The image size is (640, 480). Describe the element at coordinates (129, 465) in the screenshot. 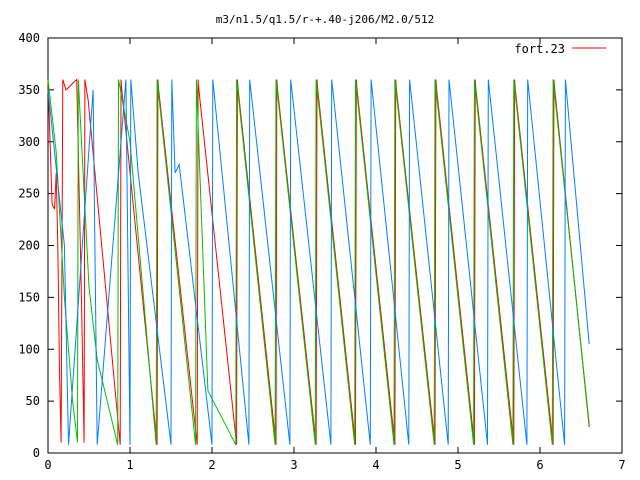

I see `x-tick-label: 1` at that location.